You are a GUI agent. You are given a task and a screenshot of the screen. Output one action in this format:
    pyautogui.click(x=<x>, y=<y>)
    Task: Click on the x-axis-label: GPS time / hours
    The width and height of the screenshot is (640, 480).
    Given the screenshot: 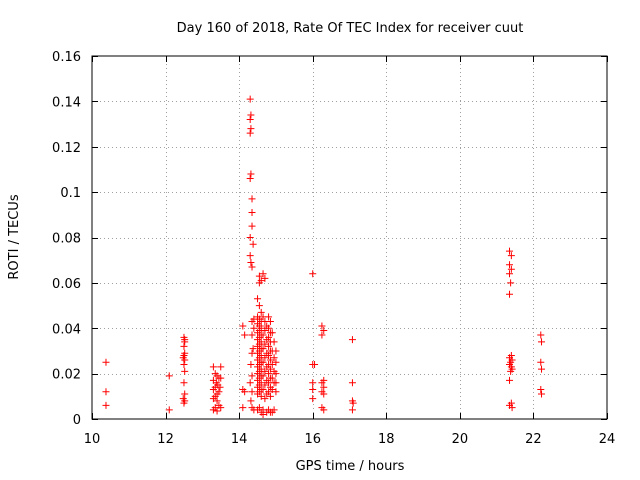 What is the action you would take?
    pyautogui.click(x=350, y=466)
    